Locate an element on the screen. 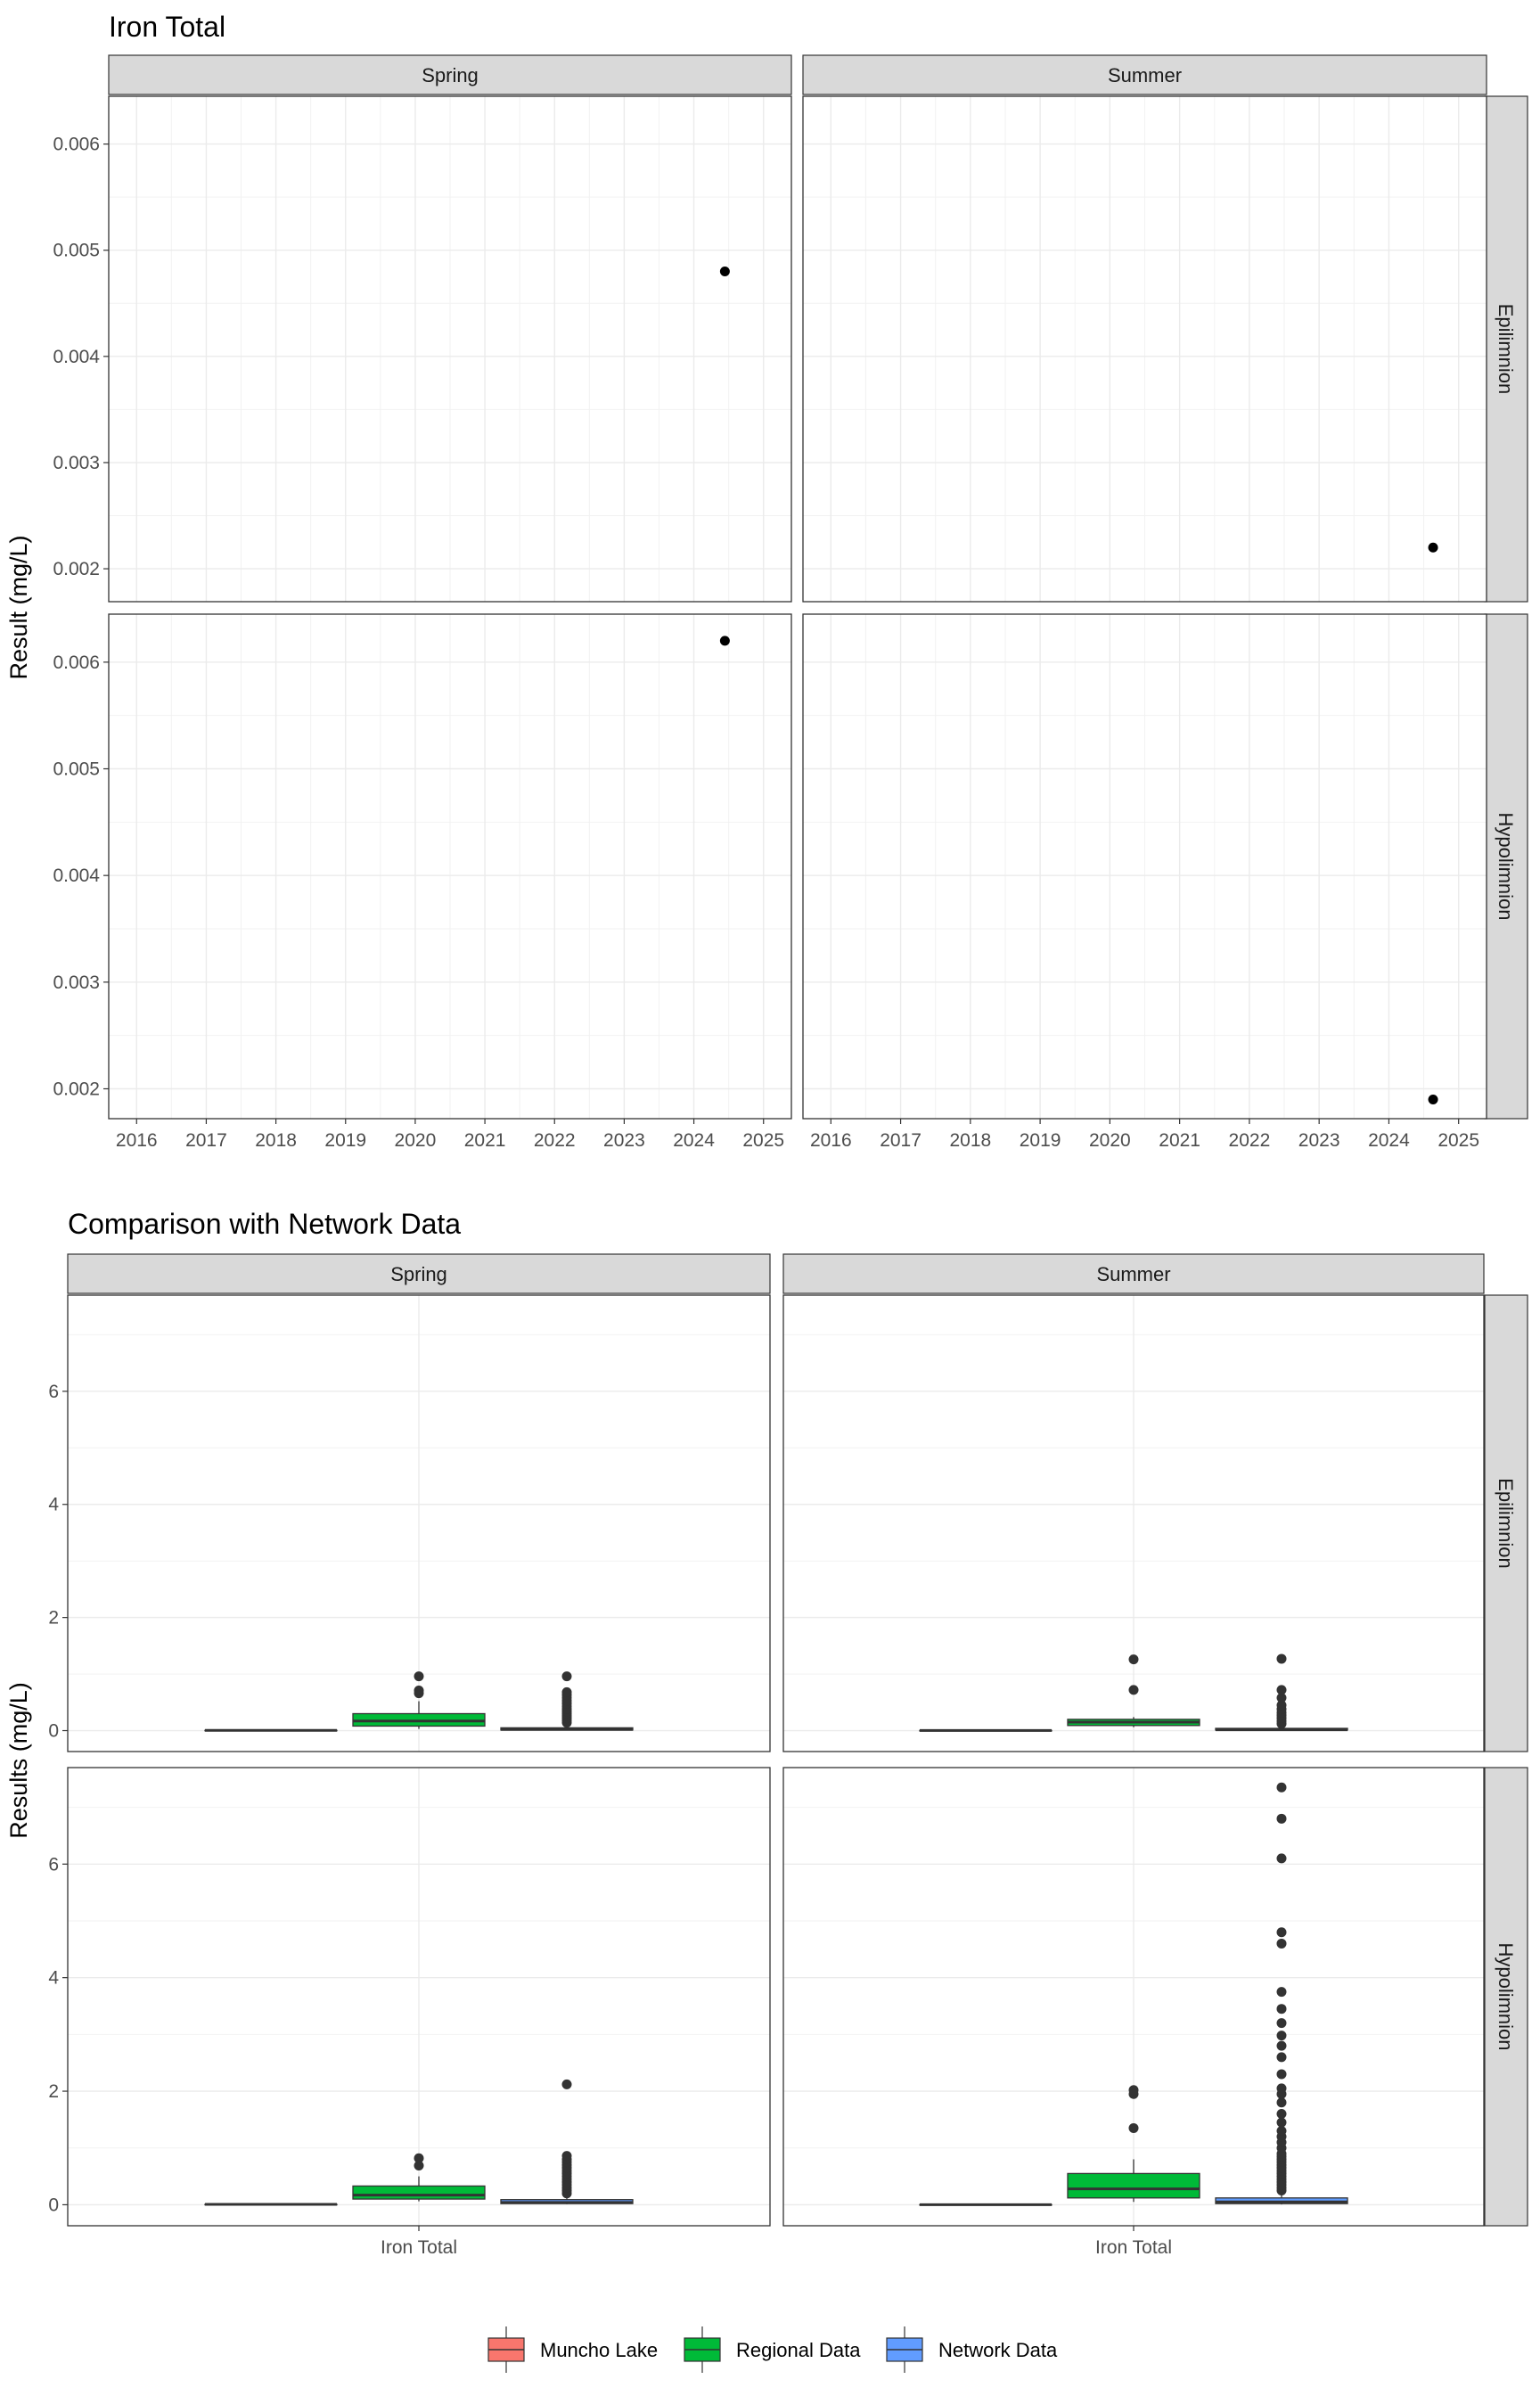 This screenshot has height=2396, width=1540. chart1-strip-epilimnion is located at coordinates (1506, 349).